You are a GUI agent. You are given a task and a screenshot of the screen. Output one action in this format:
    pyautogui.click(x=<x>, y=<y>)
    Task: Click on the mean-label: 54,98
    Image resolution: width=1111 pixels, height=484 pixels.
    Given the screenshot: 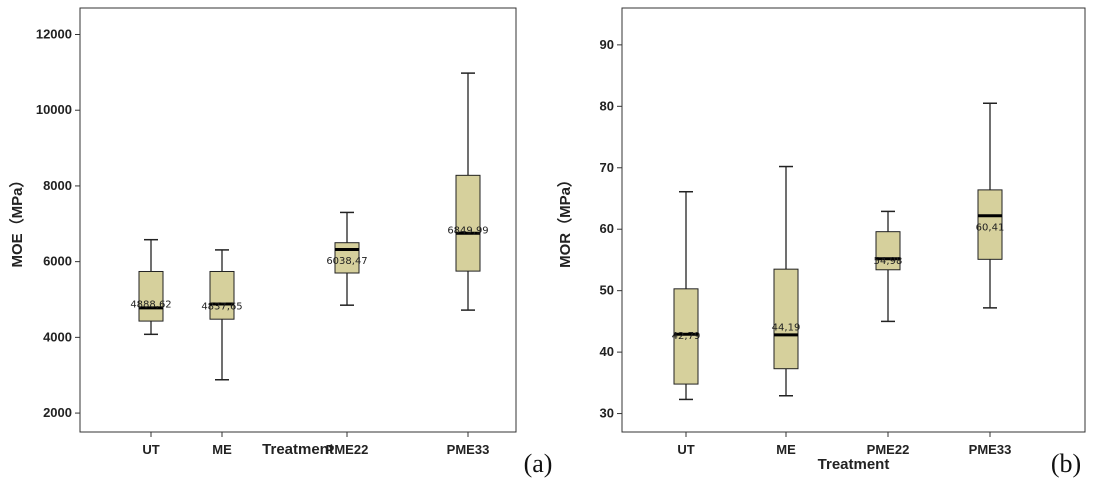 What is the action you would take?
    pyautogui.click(x=888, y=261)
    